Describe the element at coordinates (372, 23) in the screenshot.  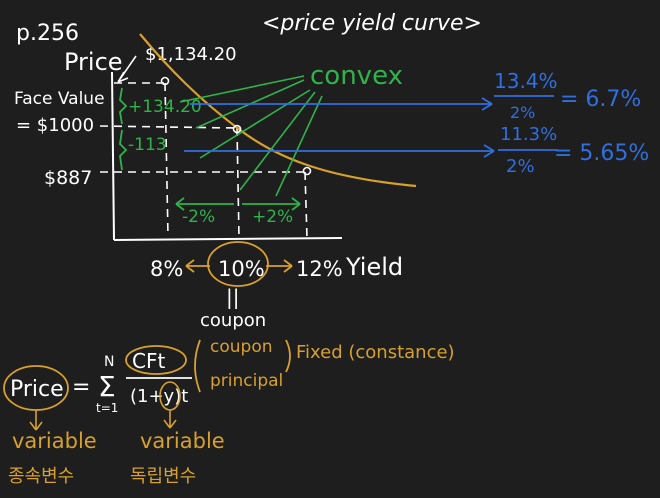
I see `diagram-title: <price yield curve>` at that location.